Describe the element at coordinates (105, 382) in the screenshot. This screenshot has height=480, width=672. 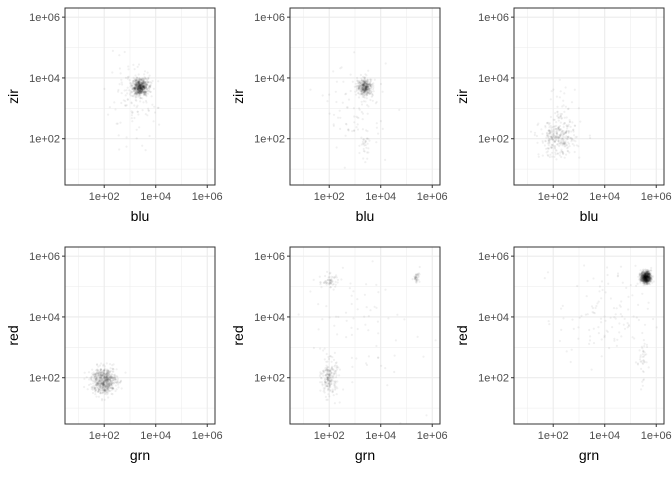
I see `point-layer` at that location.